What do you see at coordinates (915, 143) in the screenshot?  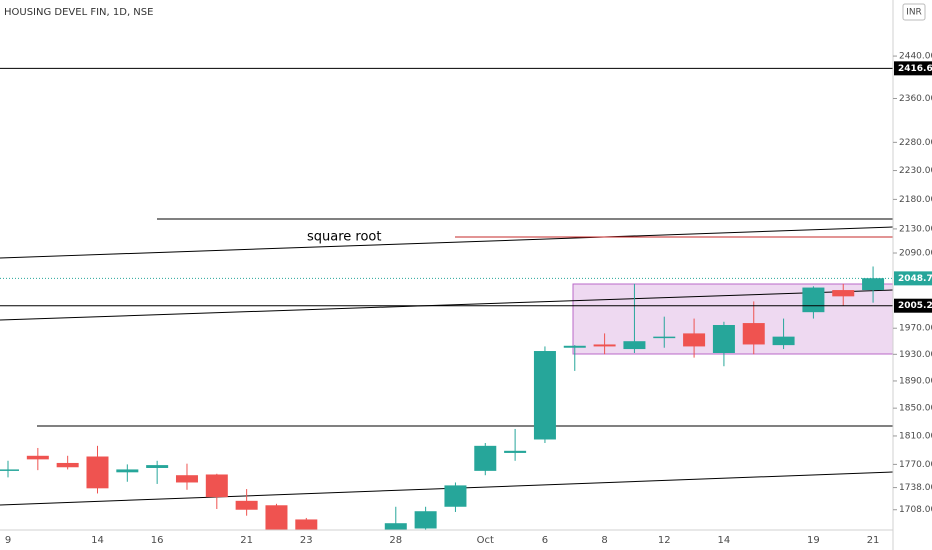 I see `y-tick-label: 2280.00` at bounding box center [915, 143].